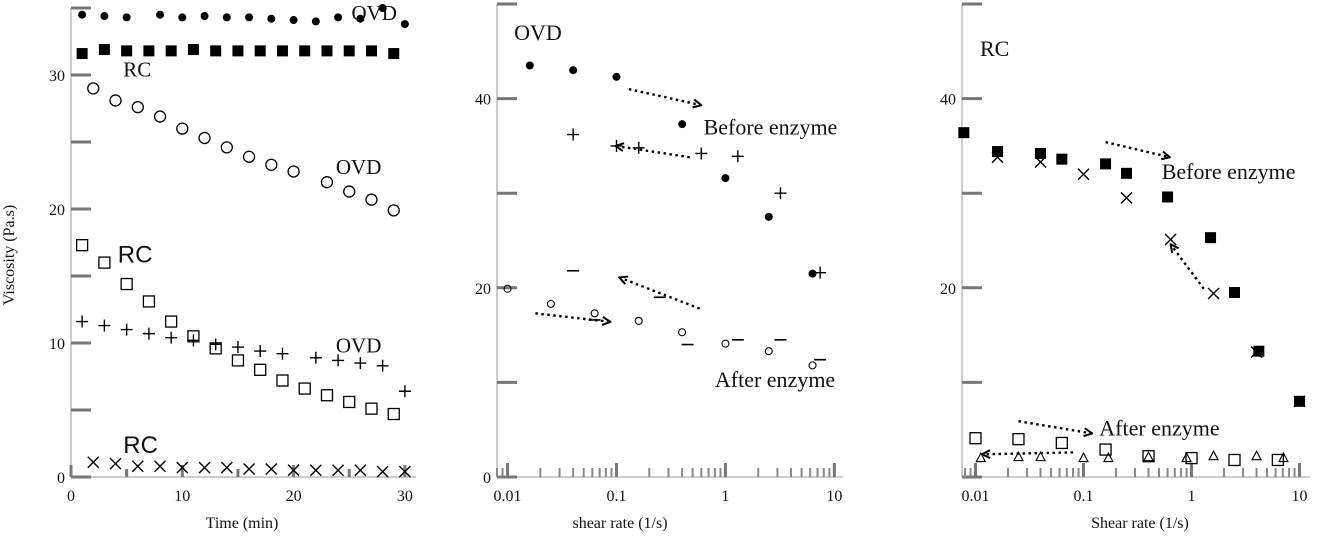  Describe the element at coordinates (57, 210) in the screenshot. I see `y-tick-label: 20` at that location.